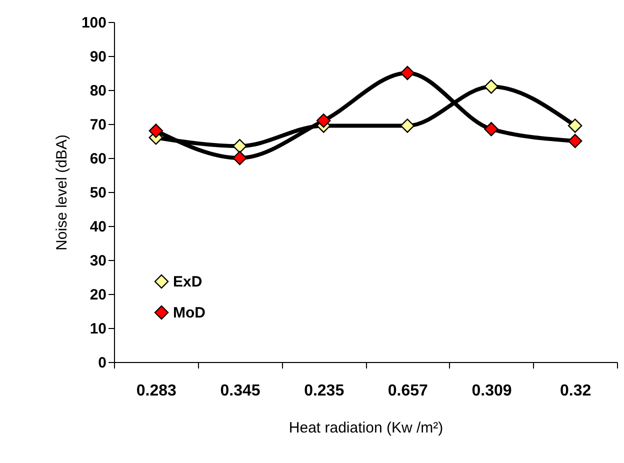  What do you see at coordinates (98, 91) in the screenshot?
I see `y-tick-label: 80` at bounding box center [98, 91].